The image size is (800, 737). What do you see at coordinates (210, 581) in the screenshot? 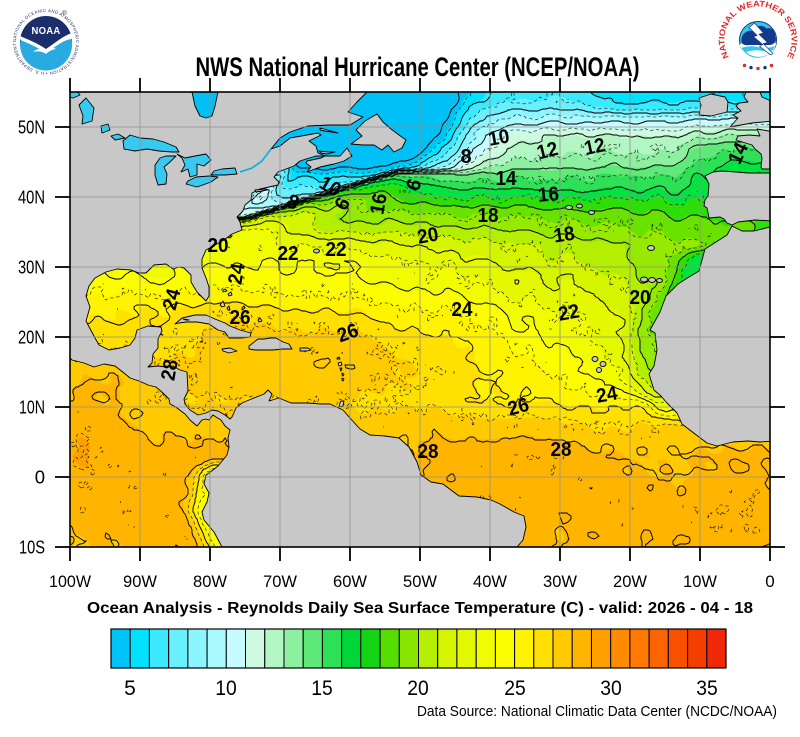
I see `svg-text: 80W` at bounding box center [210, 581].